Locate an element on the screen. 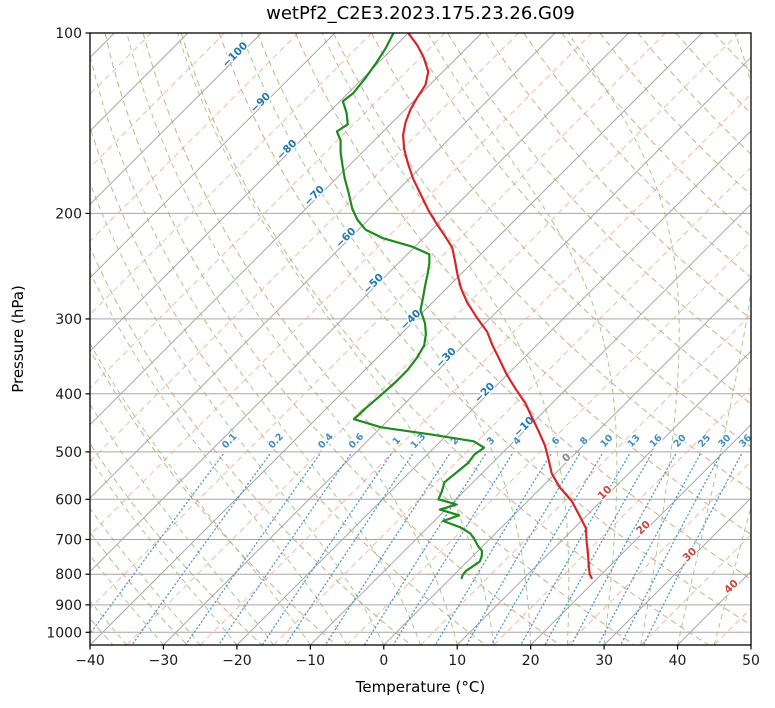 The image size is (775, 708). mixing-ratio-label: 13 is located at coordinates (634, 441).